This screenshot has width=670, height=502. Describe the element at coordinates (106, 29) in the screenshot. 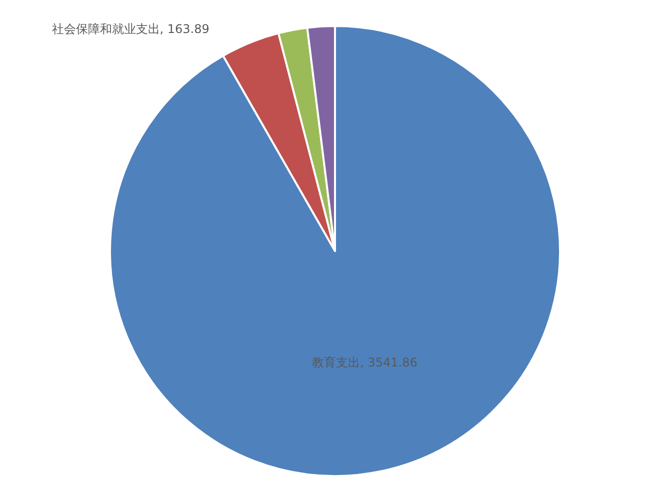

I see `slice-label: 社会保障和就业支出` at that location.